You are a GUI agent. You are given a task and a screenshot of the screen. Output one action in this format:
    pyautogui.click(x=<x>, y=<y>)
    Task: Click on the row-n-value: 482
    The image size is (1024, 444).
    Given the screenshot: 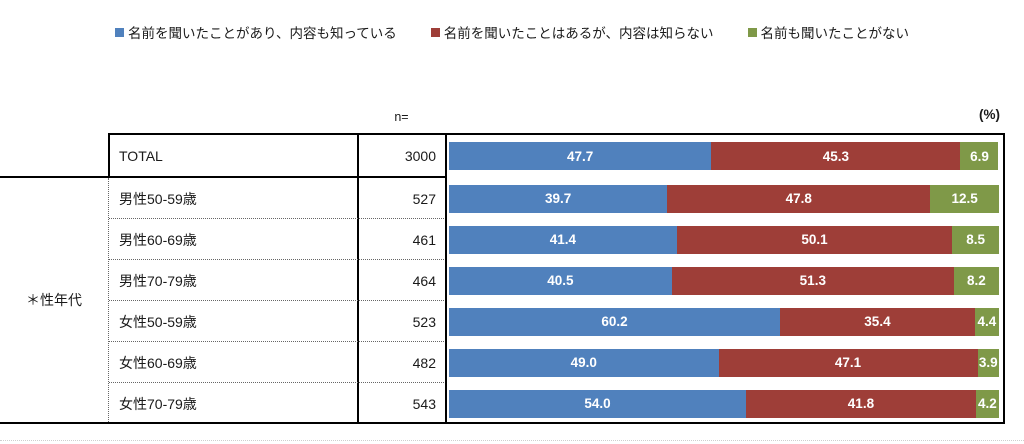 What is the action you would take?
    pyautogui.click(x=424, y=362)
    